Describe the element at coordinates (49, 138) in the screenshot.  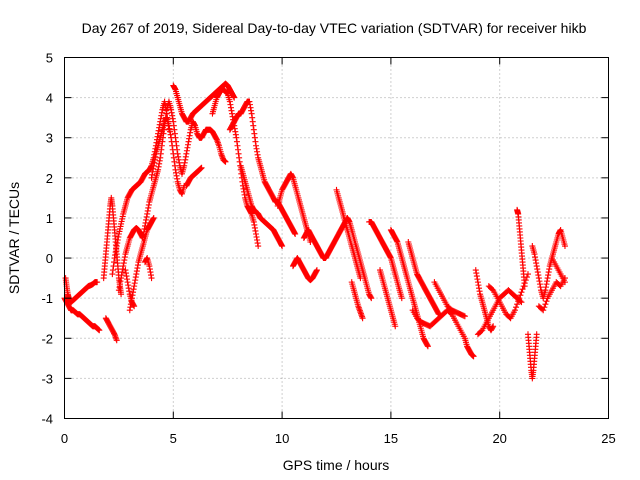
I see `y-tick-label: 3` at that location.